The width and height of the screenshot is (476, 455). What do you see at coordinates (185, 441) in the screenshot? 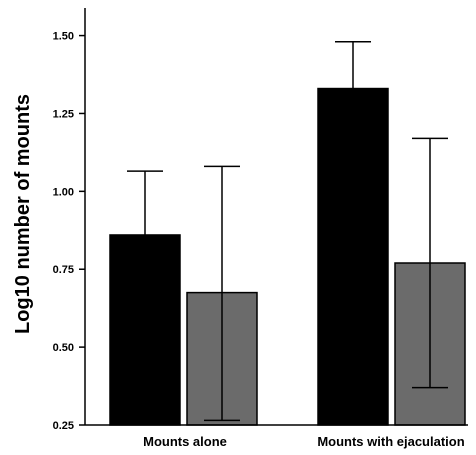
I see `x-category-label: Mounts alone` at bounding box center [185, 441].